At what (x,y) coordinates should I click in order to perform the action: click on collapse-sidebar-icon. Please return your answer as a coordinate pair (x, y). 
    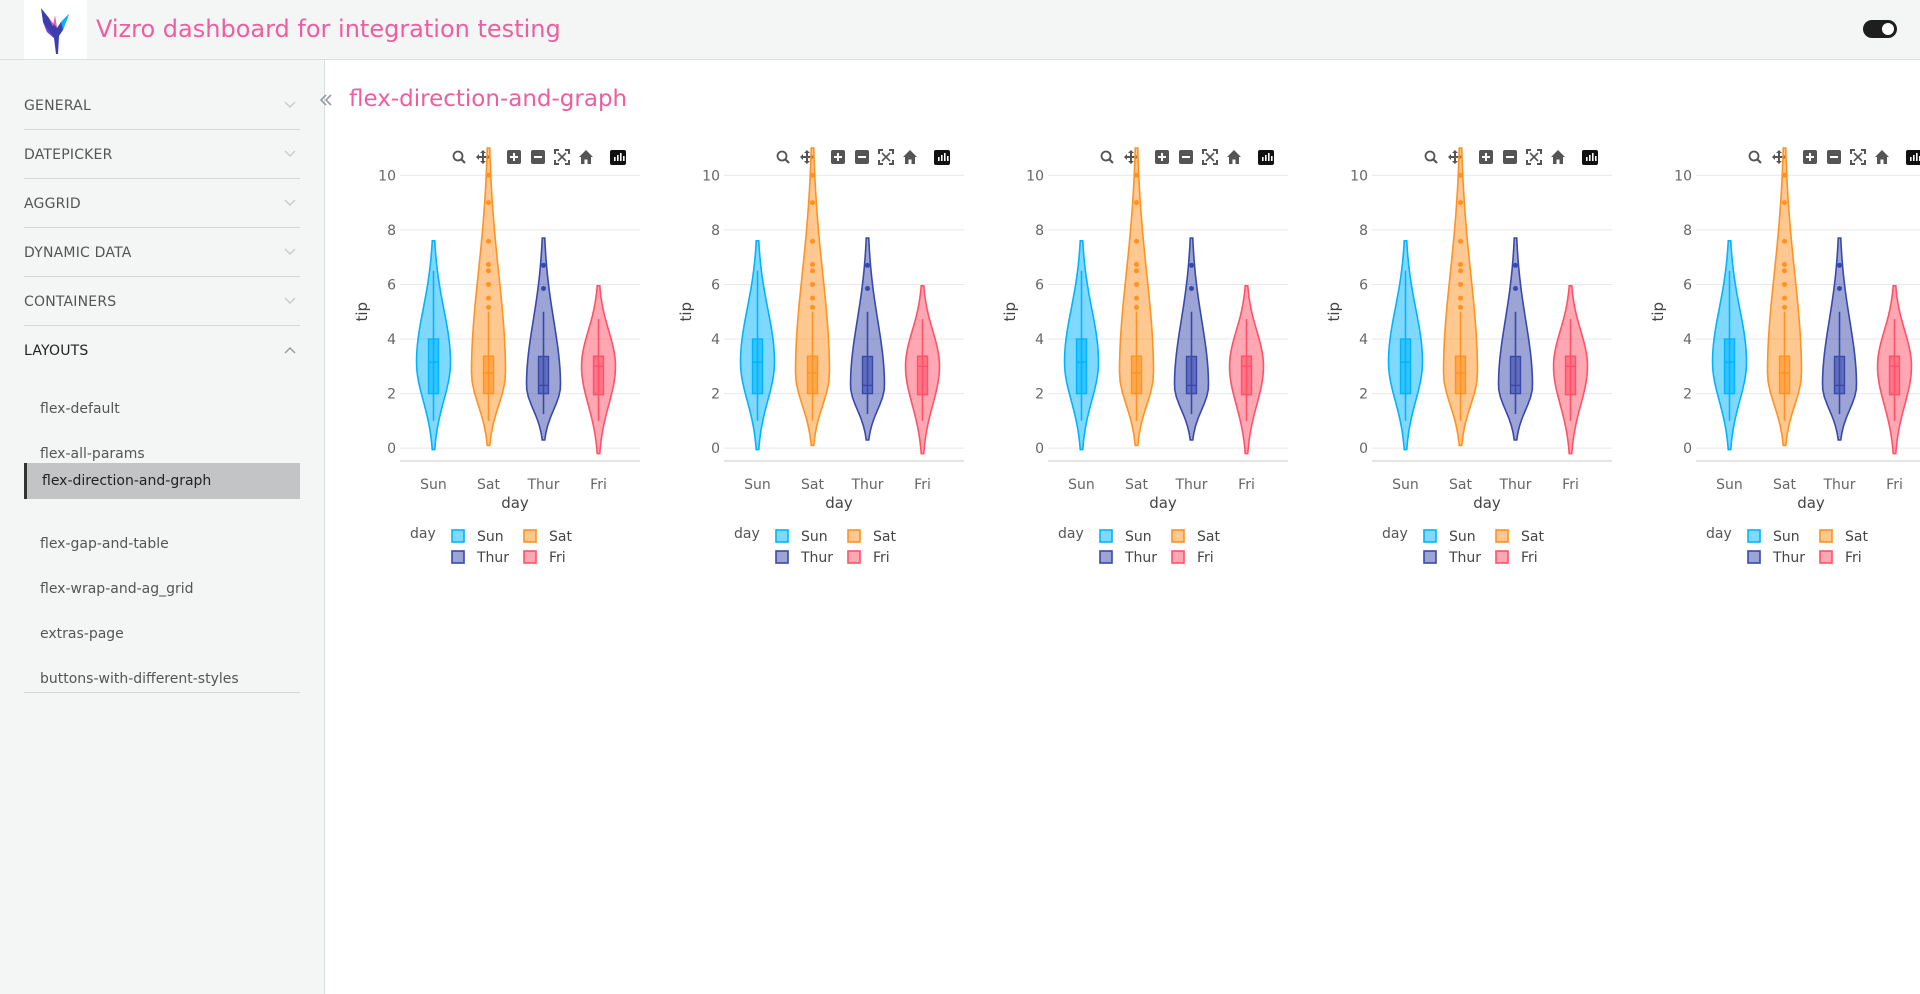
    Looking at the image, I should click on (326, 100).